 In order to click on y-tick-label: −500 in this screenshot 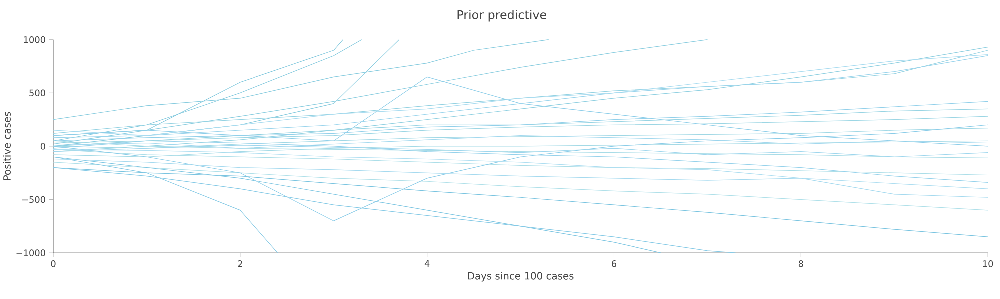, I will do `click(34, 200)`.